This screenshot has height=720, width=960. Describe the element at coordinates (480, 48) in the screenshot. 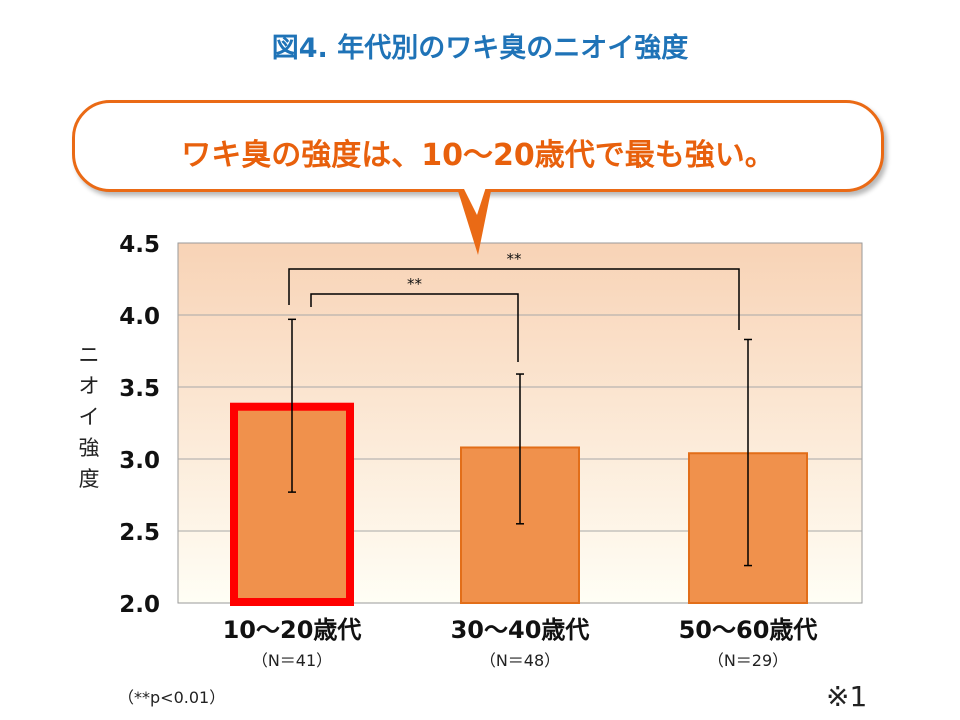

I see `chart-title: 図4. 年代別のワキ臭のニオイ強度` at that location.